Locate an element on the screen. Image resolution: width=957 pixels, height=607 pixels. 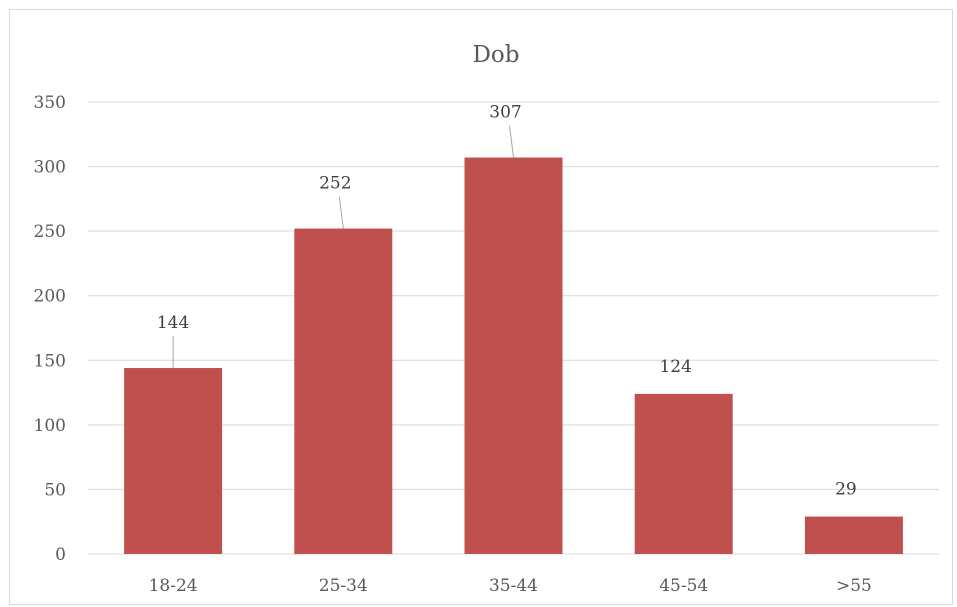
x-tick-label: 45-54 is located at coordinates (683, 586).